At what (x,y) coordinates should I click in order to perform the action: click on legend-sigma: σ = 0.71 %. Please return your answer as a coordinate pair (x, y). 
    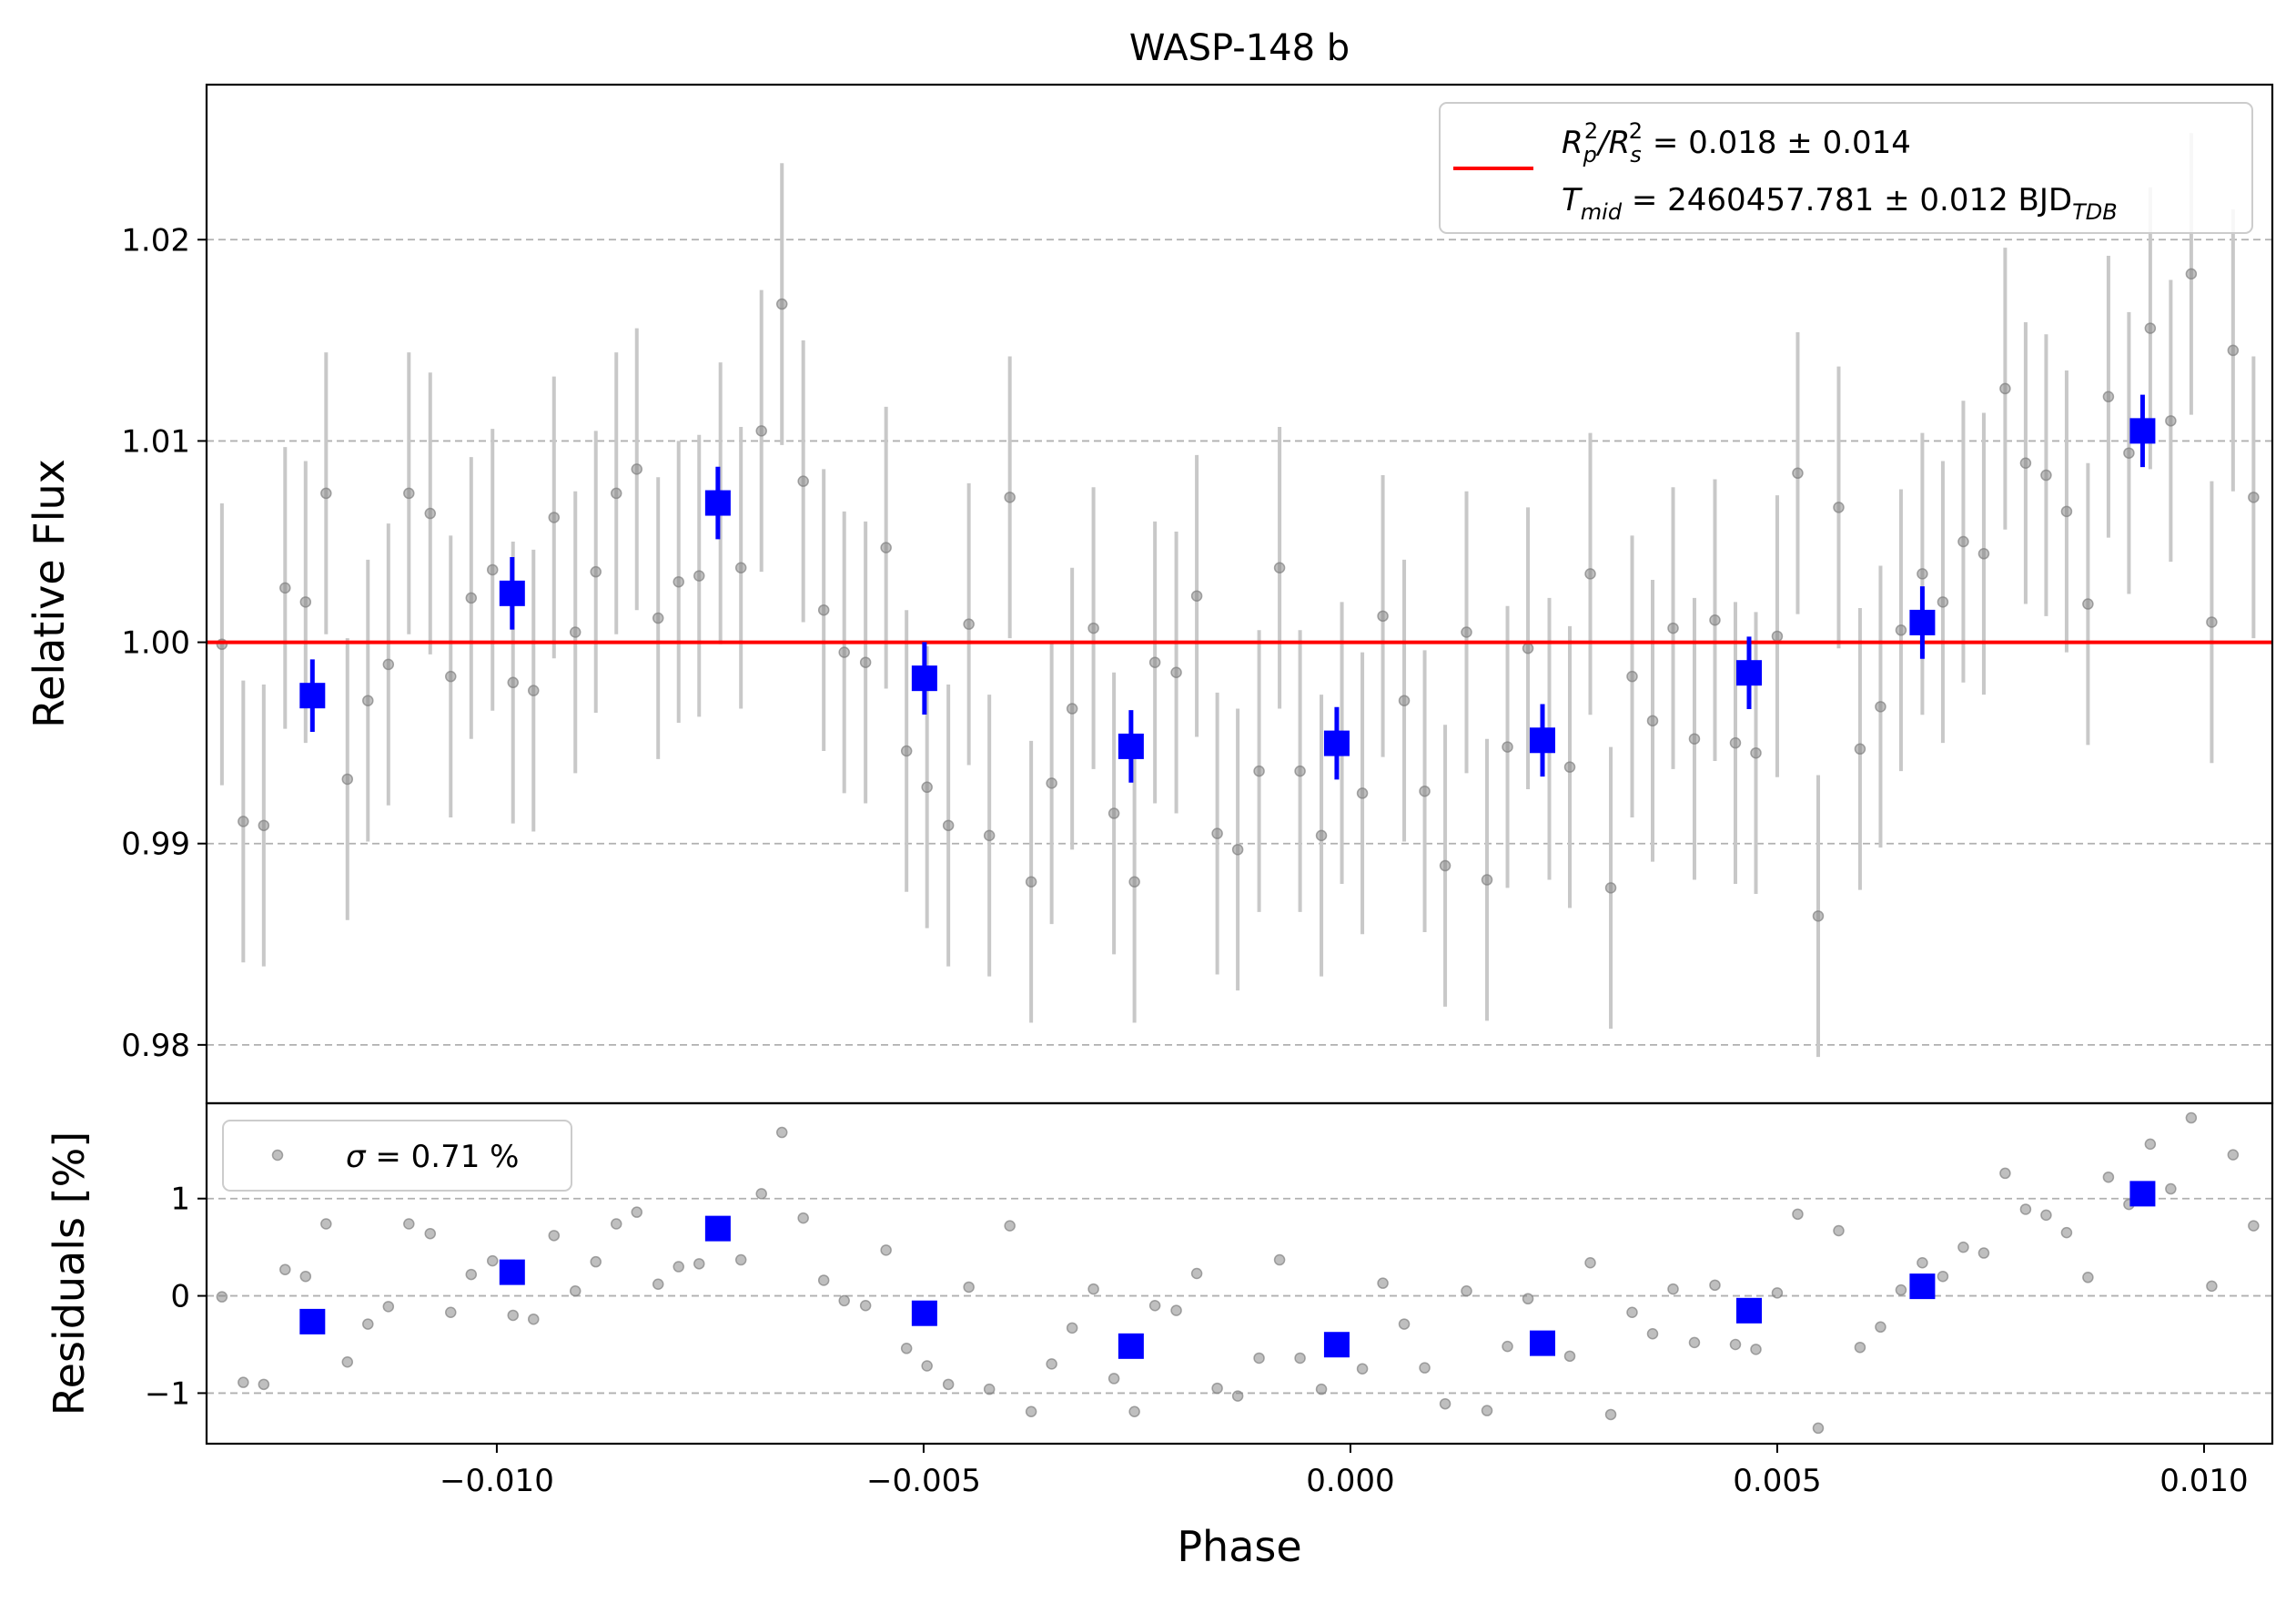
    Looking at the image, I should click on (432, 1157).